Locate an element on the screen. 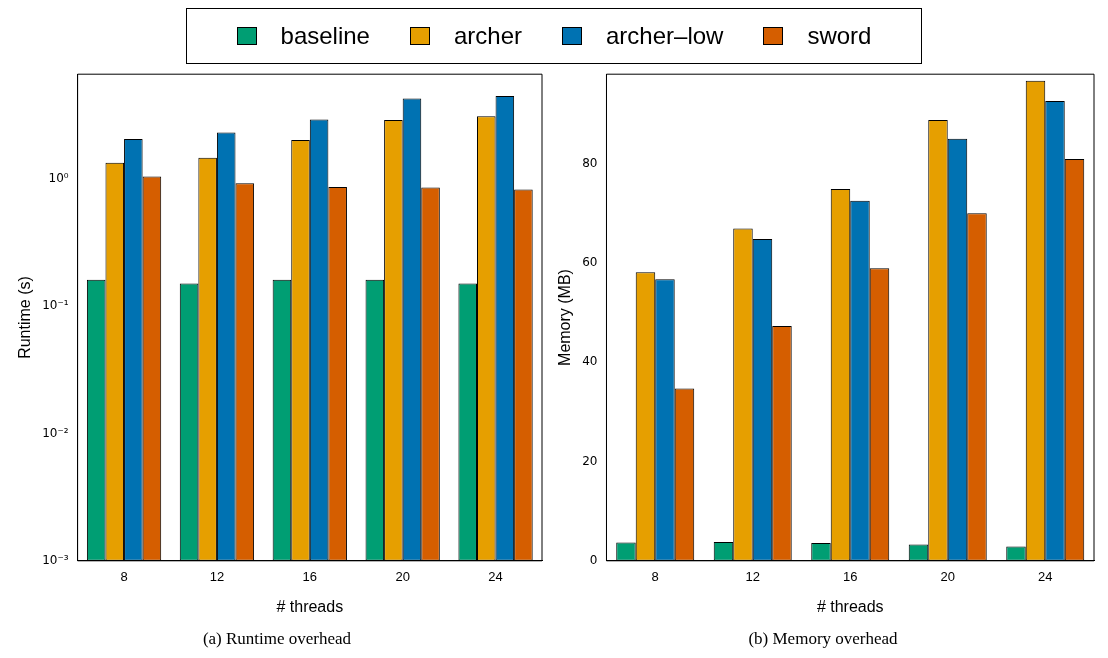 The image size is (1108, 658). y-tick-label: 60 is located at coordinates (590, 262).